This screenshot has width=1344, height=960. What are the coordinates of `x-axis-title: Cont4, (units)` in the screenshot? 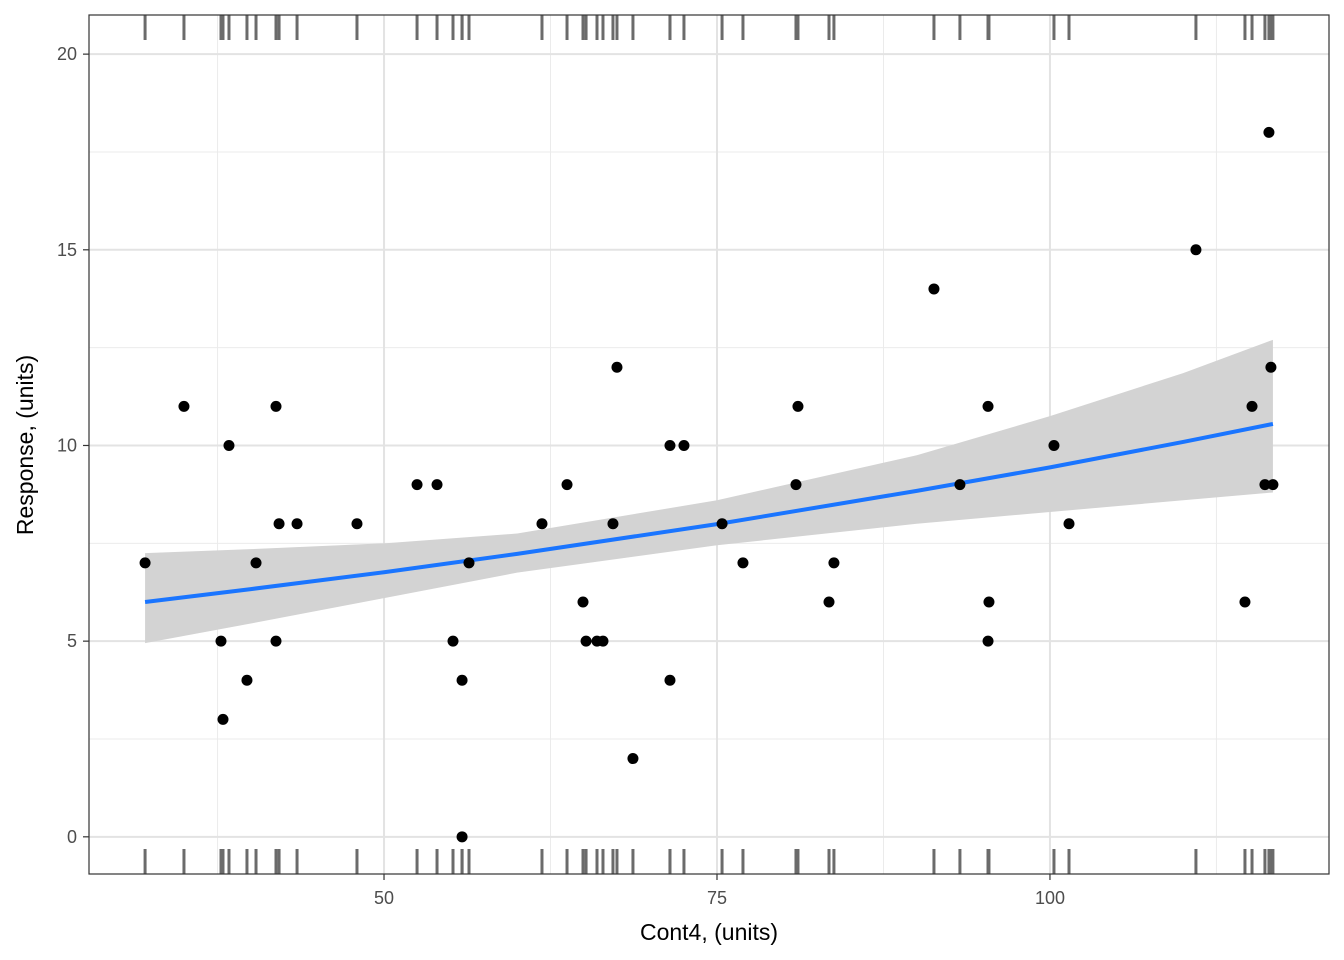 It's located at (709, 932).